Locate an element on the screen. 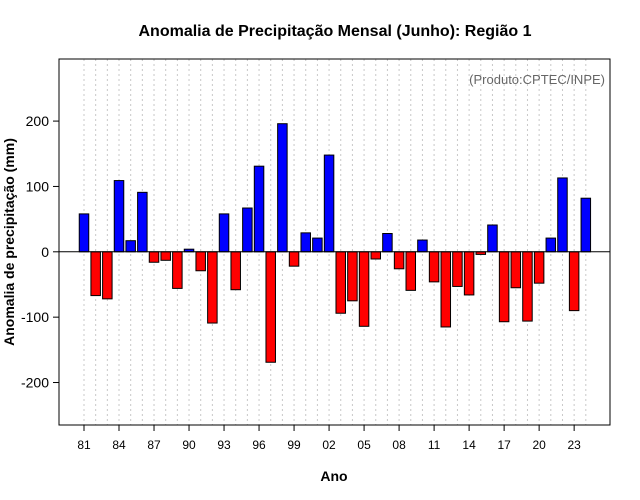 The width and height of the screenshot is (640, 500). x-tick-label: 08 is located at coordinates (399, 445).